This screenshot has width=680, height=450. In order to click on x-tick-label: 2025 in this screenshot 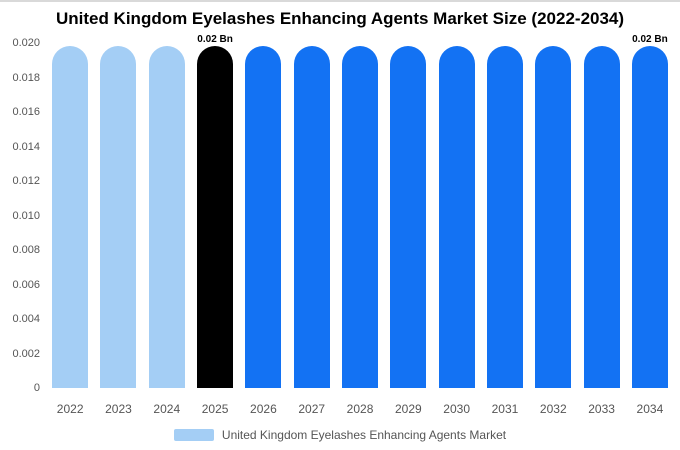, I will do `click(215, 409)`.